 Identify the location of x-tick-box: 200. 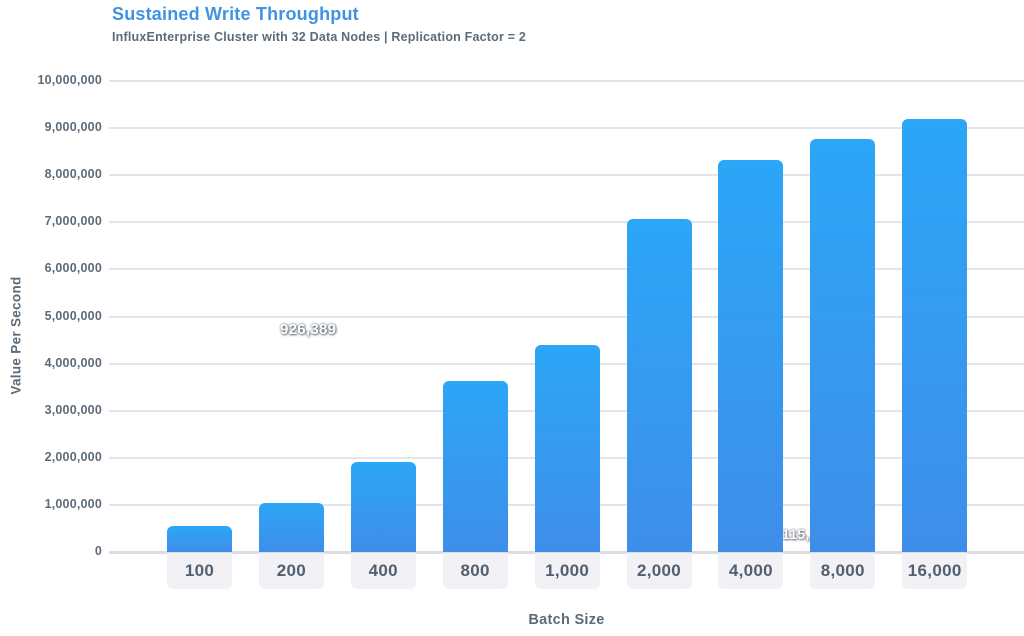
(291, 571).